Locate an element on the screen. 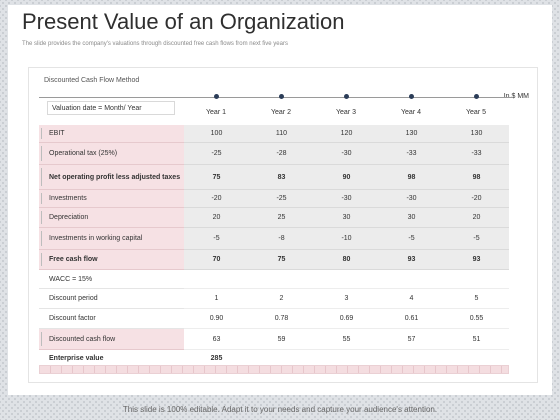 The image size is (560, 420). table-cell: 285 is located at coordinates (216, 358).